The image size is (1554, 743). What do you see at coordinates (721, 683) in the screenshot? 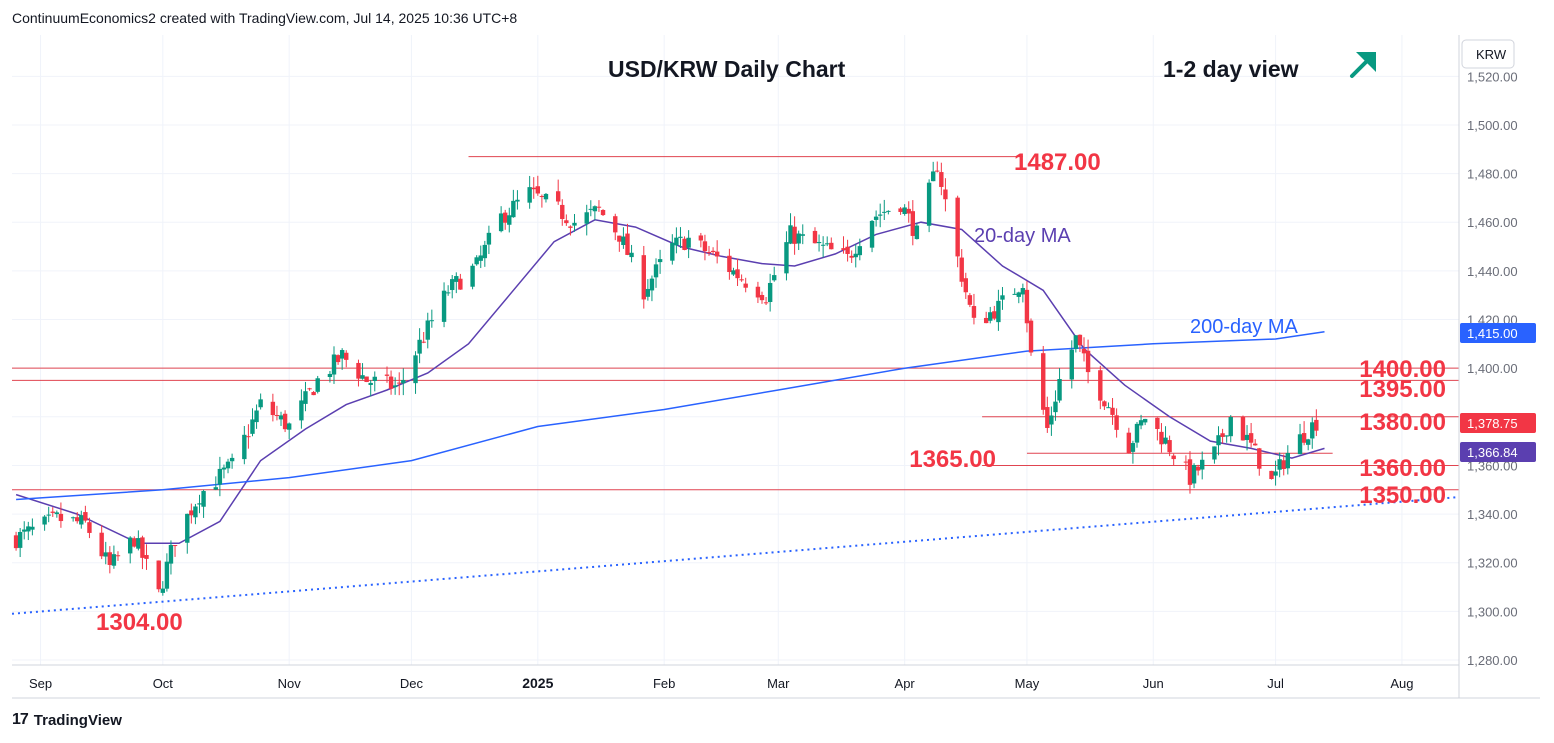
I see `x-axis: Sep Oct Nov Dec 2025 Feb Mar Apr May Jun Jul Aug` at bounding box center [721, 683].